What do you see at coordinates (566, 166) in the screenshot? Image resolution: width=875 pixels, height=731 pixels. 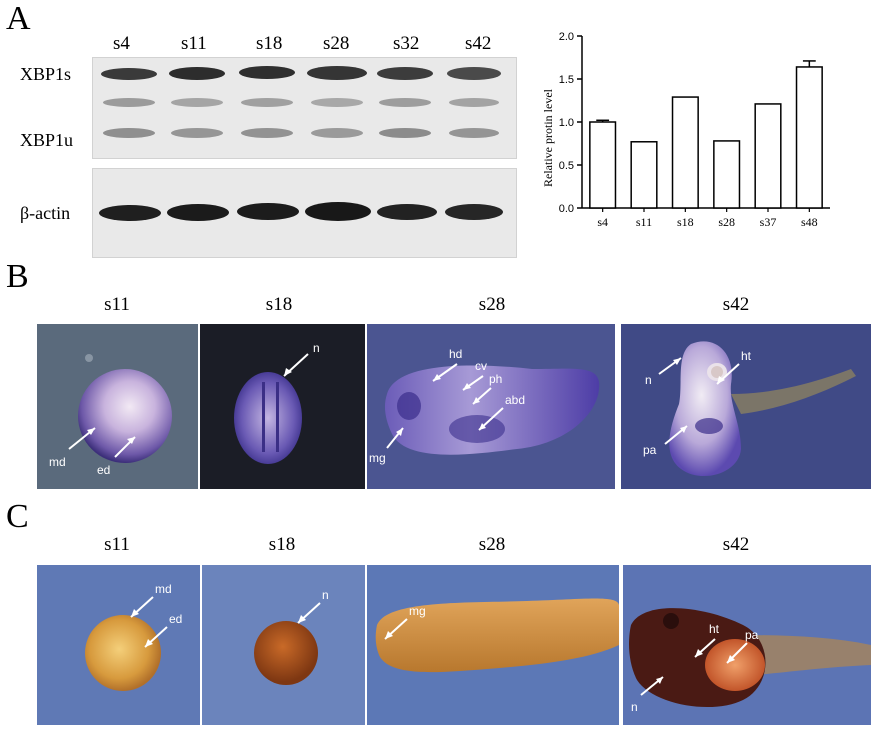 I see `y-tick-label: 0.5` at bounding box center [566, 166].